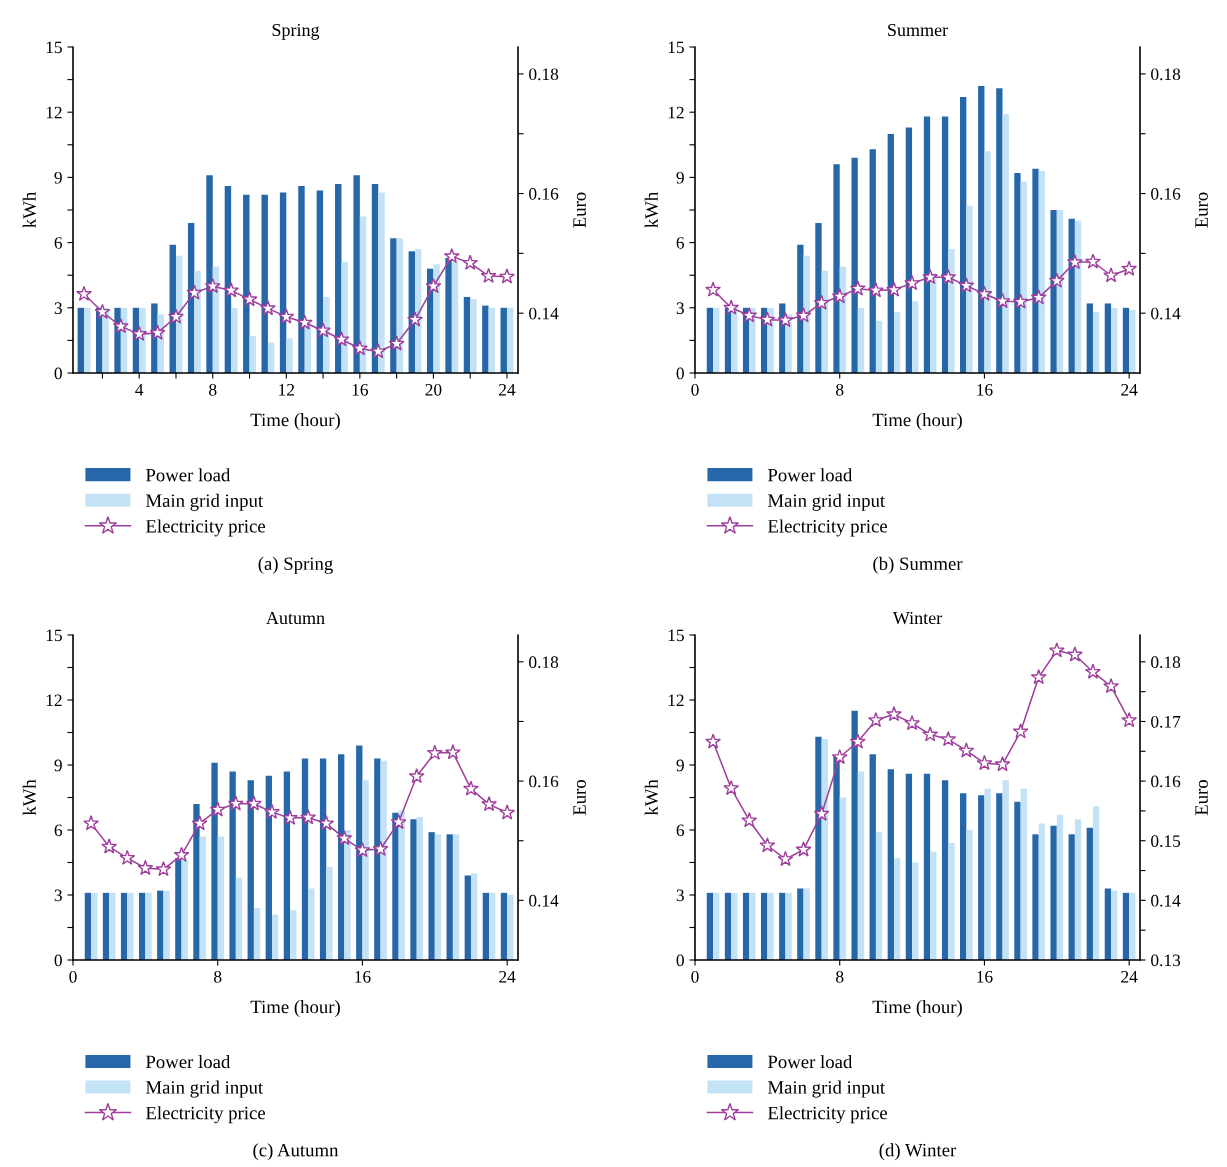 This screenshot has height=1167, width=1227. What do you see at coordinates (204, 502) in the screenshot?
I see `legend-label: Main grid input` at bounding box center [204, 502].